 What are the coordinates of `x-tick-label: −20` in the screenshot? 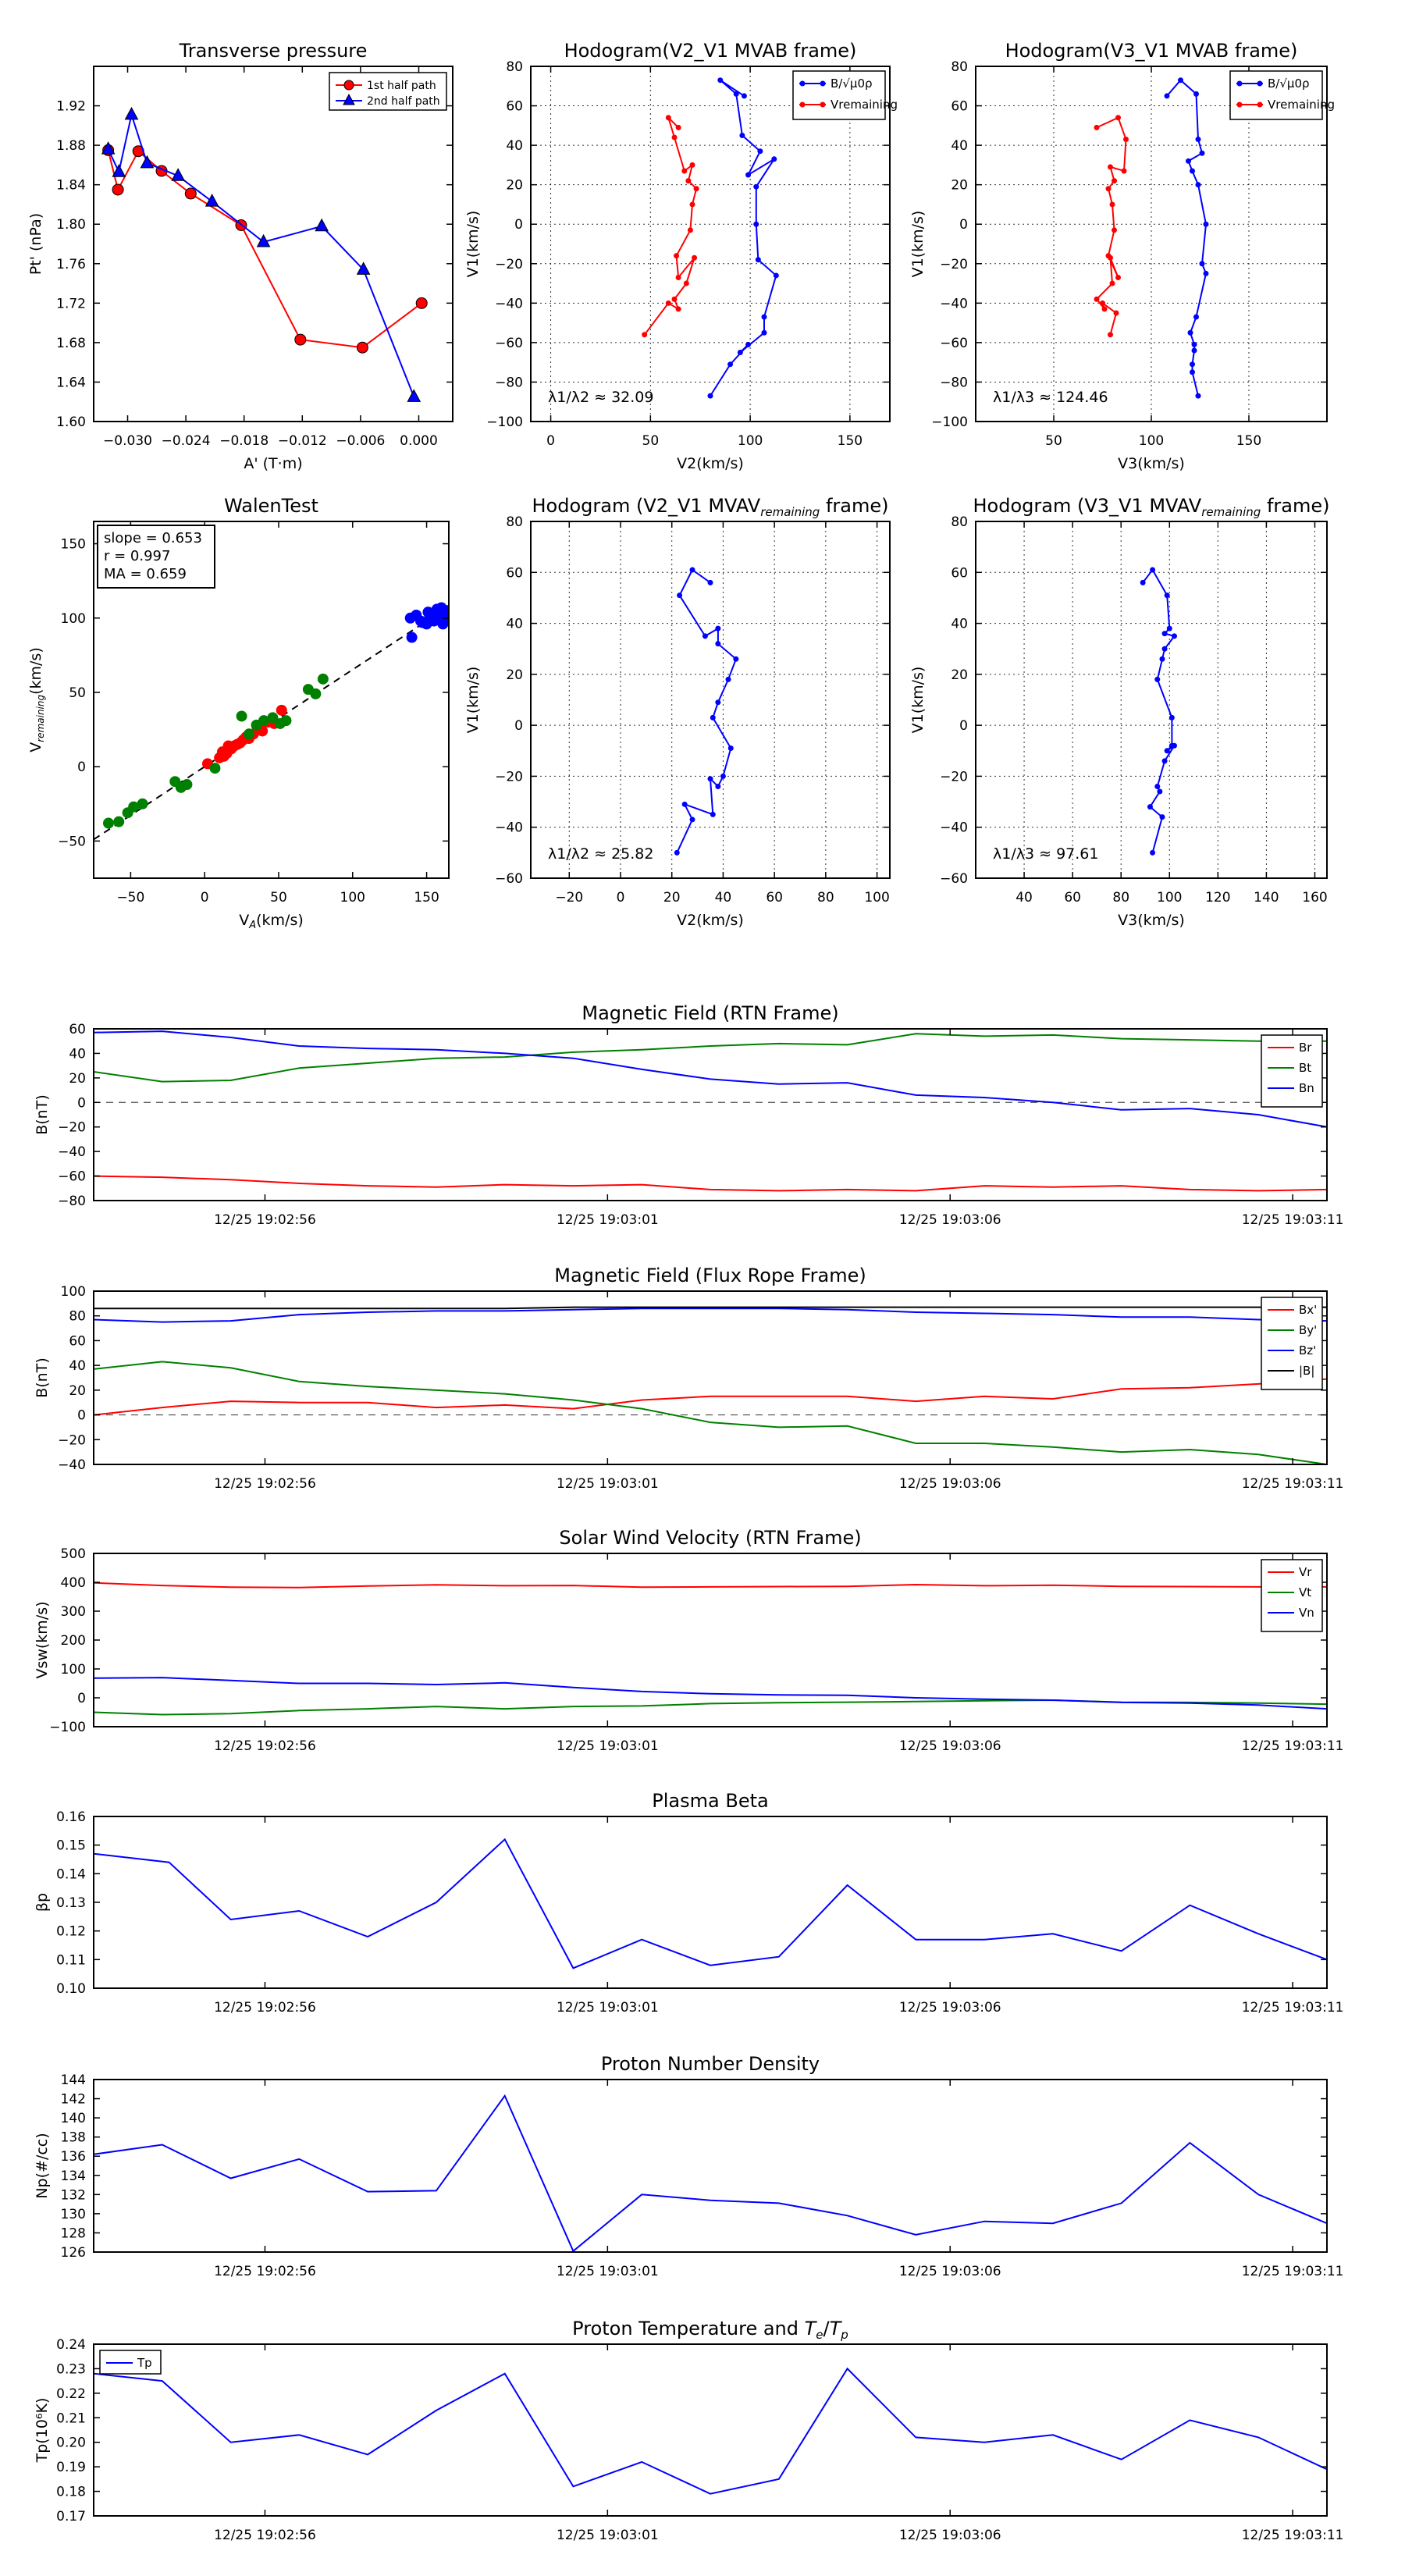 It's located at (569, 898).